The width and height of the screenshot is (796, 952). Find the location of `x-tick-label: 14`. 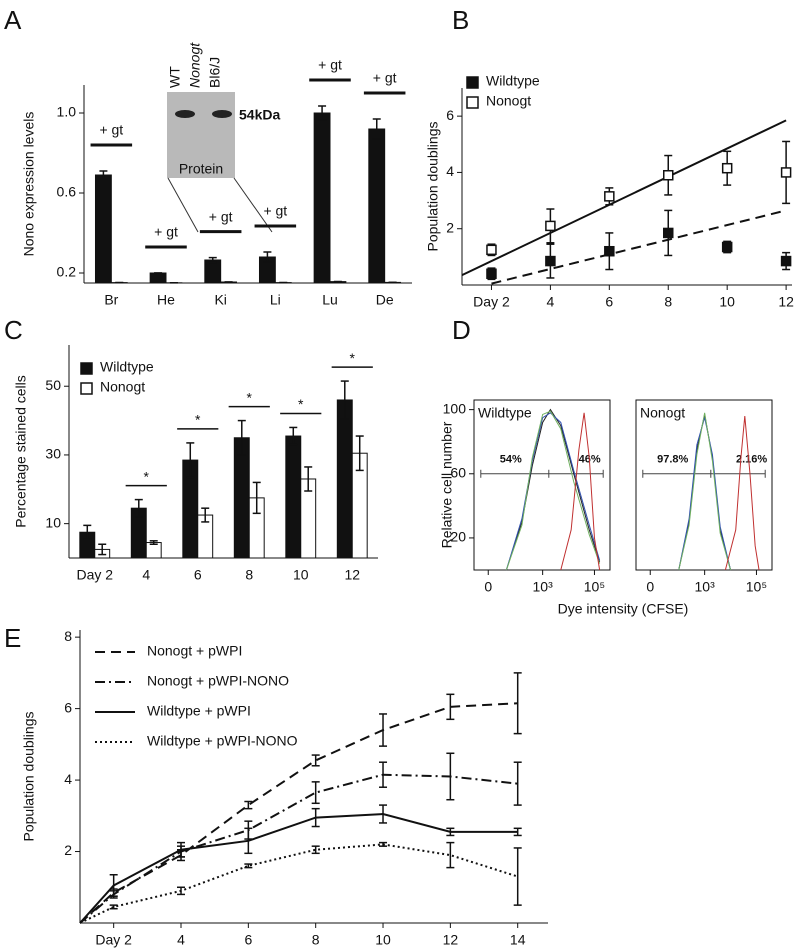

x-tick-label: 14 is located at coordinates (518, 940).